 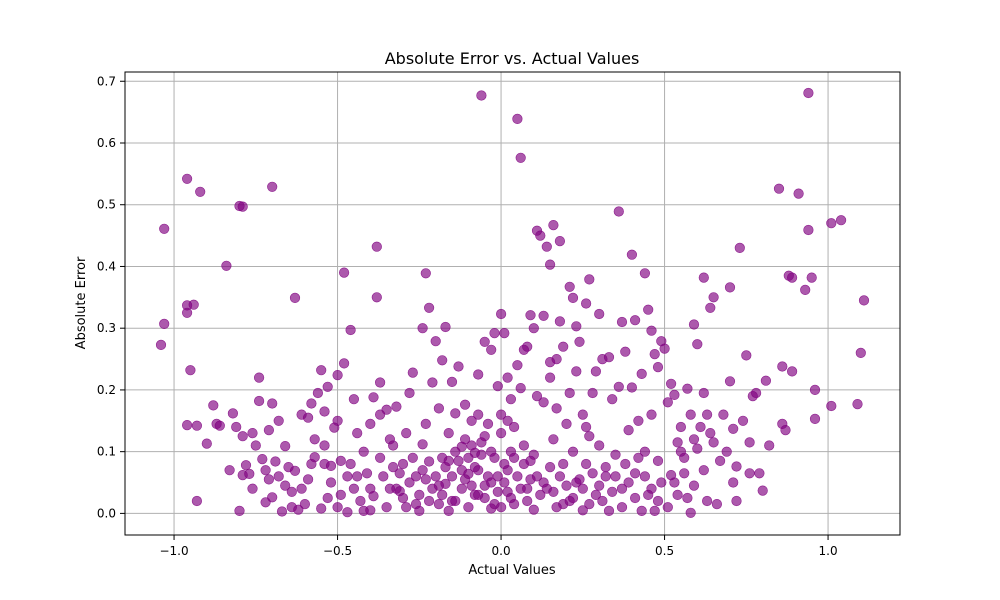 What do you see at coordinates (106, 205) in the screenshot?
I see `y-tick-label: 0.5` at bounding box center [106, 205].